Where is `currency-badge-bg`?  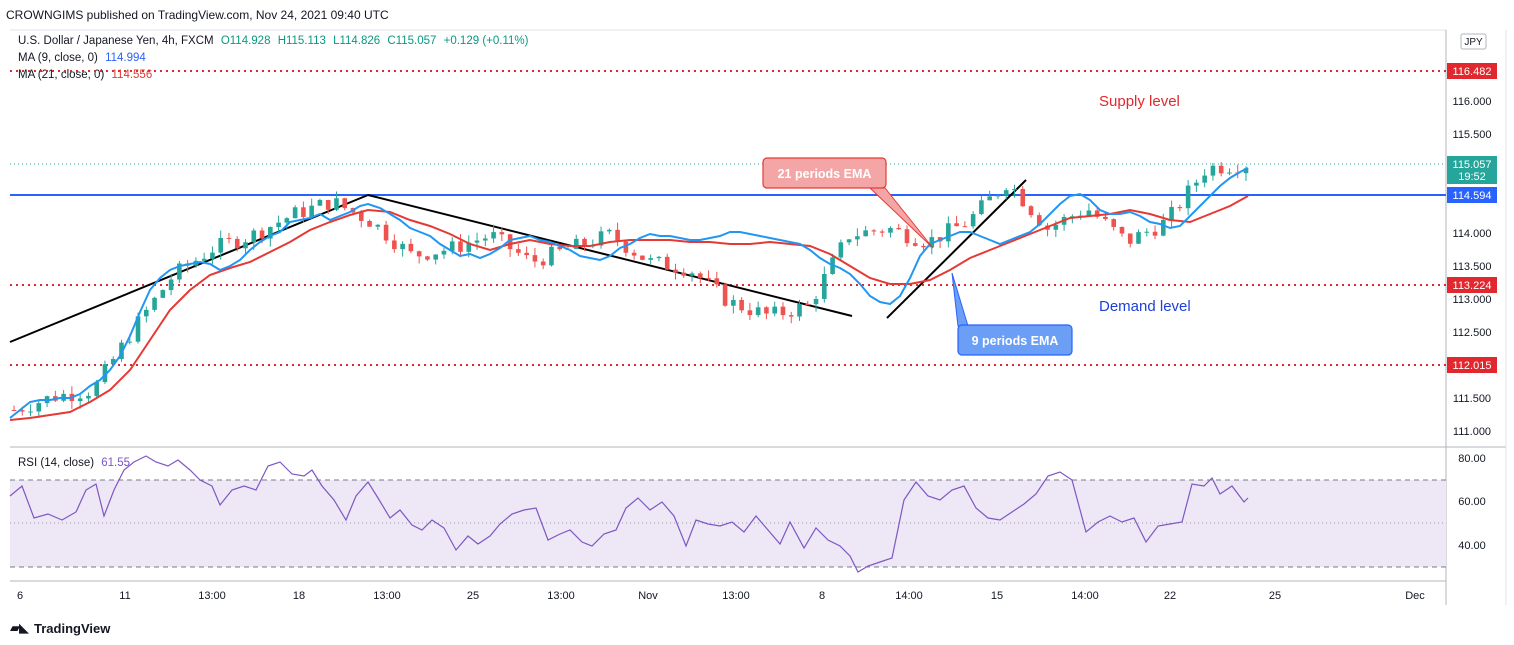
currency-badge-bg is located at coordinates (1473, 41).